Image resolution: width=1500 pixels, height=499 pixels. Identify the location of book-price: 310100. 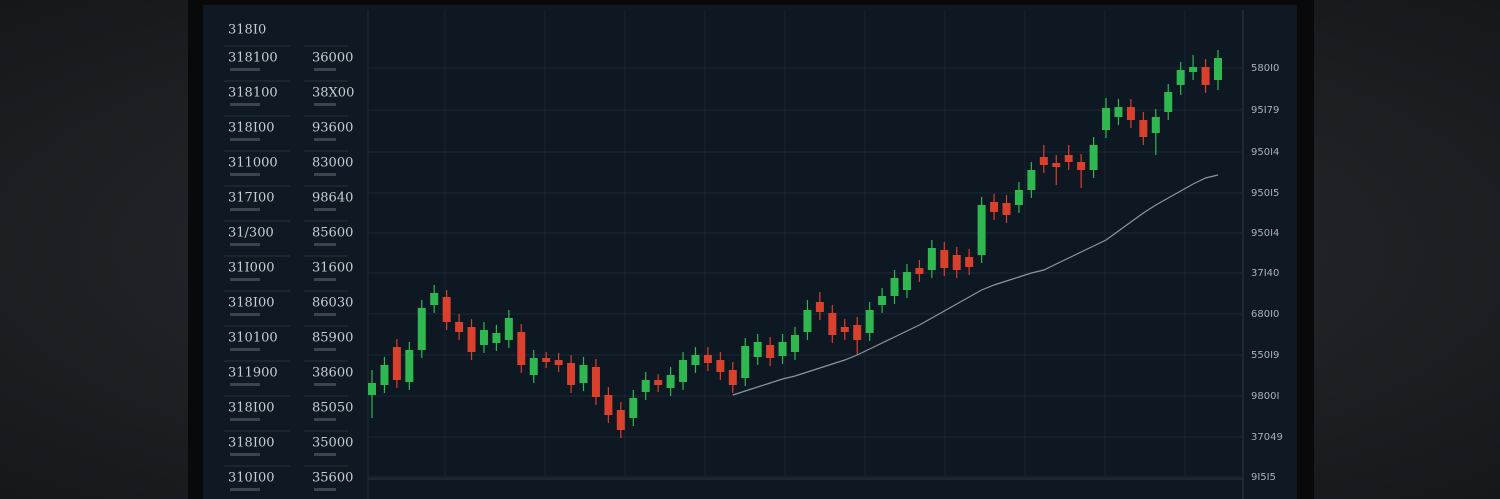
(253, 338).